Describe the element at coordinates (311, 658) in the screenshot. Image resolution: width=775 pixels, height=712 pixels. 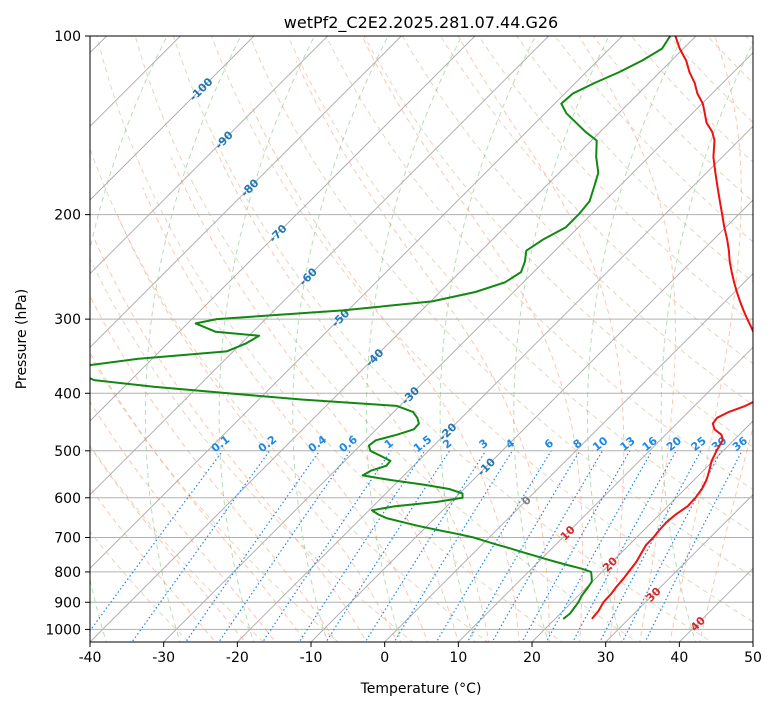
I see `x-tick-label: -10` at that location.